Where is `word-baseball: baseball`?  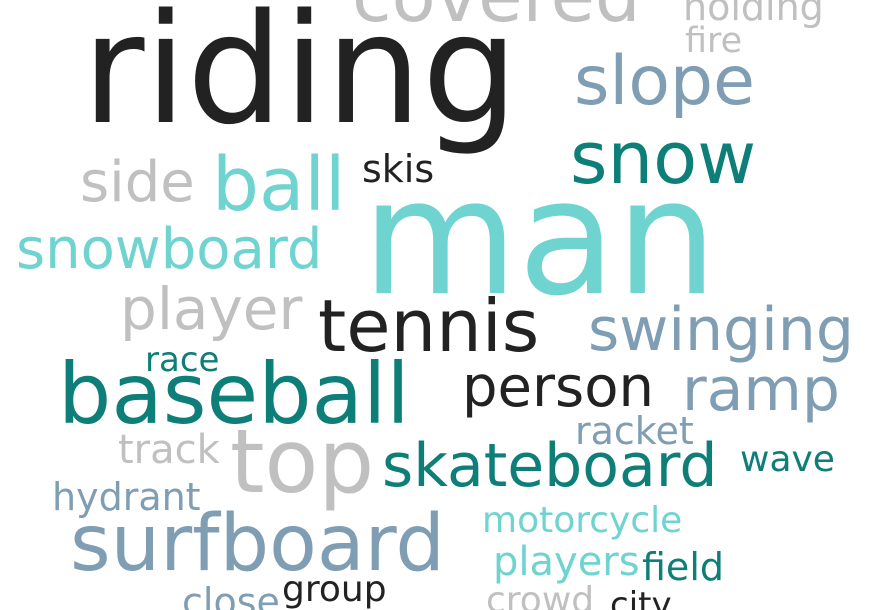 word-baseball: baseball is located at coordinates (234, 394).